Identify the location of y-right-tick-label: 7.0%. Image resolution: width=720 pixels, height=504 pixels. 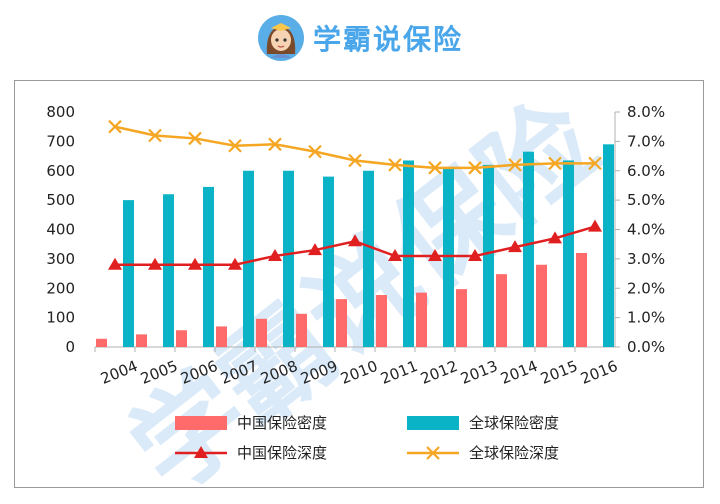
(646, 141).